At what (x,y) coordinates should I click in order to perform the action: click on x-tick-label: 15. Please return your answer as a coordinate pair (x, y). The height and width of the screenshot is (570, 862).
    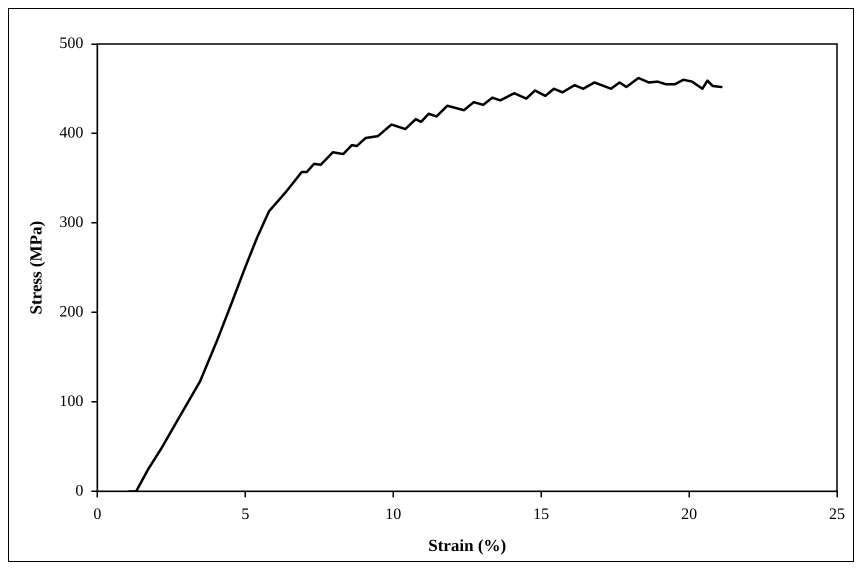
    Looking at the image, I should click on (541, 515).